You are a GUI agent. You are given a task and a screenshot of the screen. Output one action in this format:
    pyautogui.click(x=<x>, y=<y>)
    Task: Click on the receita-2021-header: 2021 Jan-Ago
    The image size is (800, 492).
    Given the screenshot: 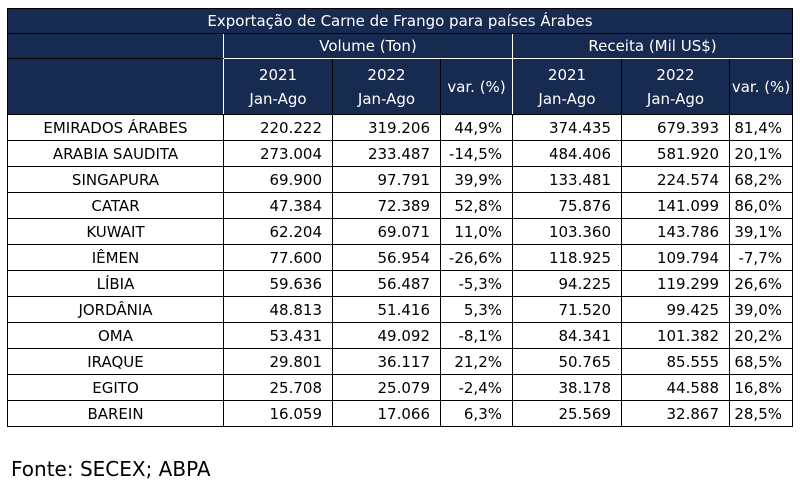 What is the action you would take?
    pyautogui.click(x=567, y=86)
    